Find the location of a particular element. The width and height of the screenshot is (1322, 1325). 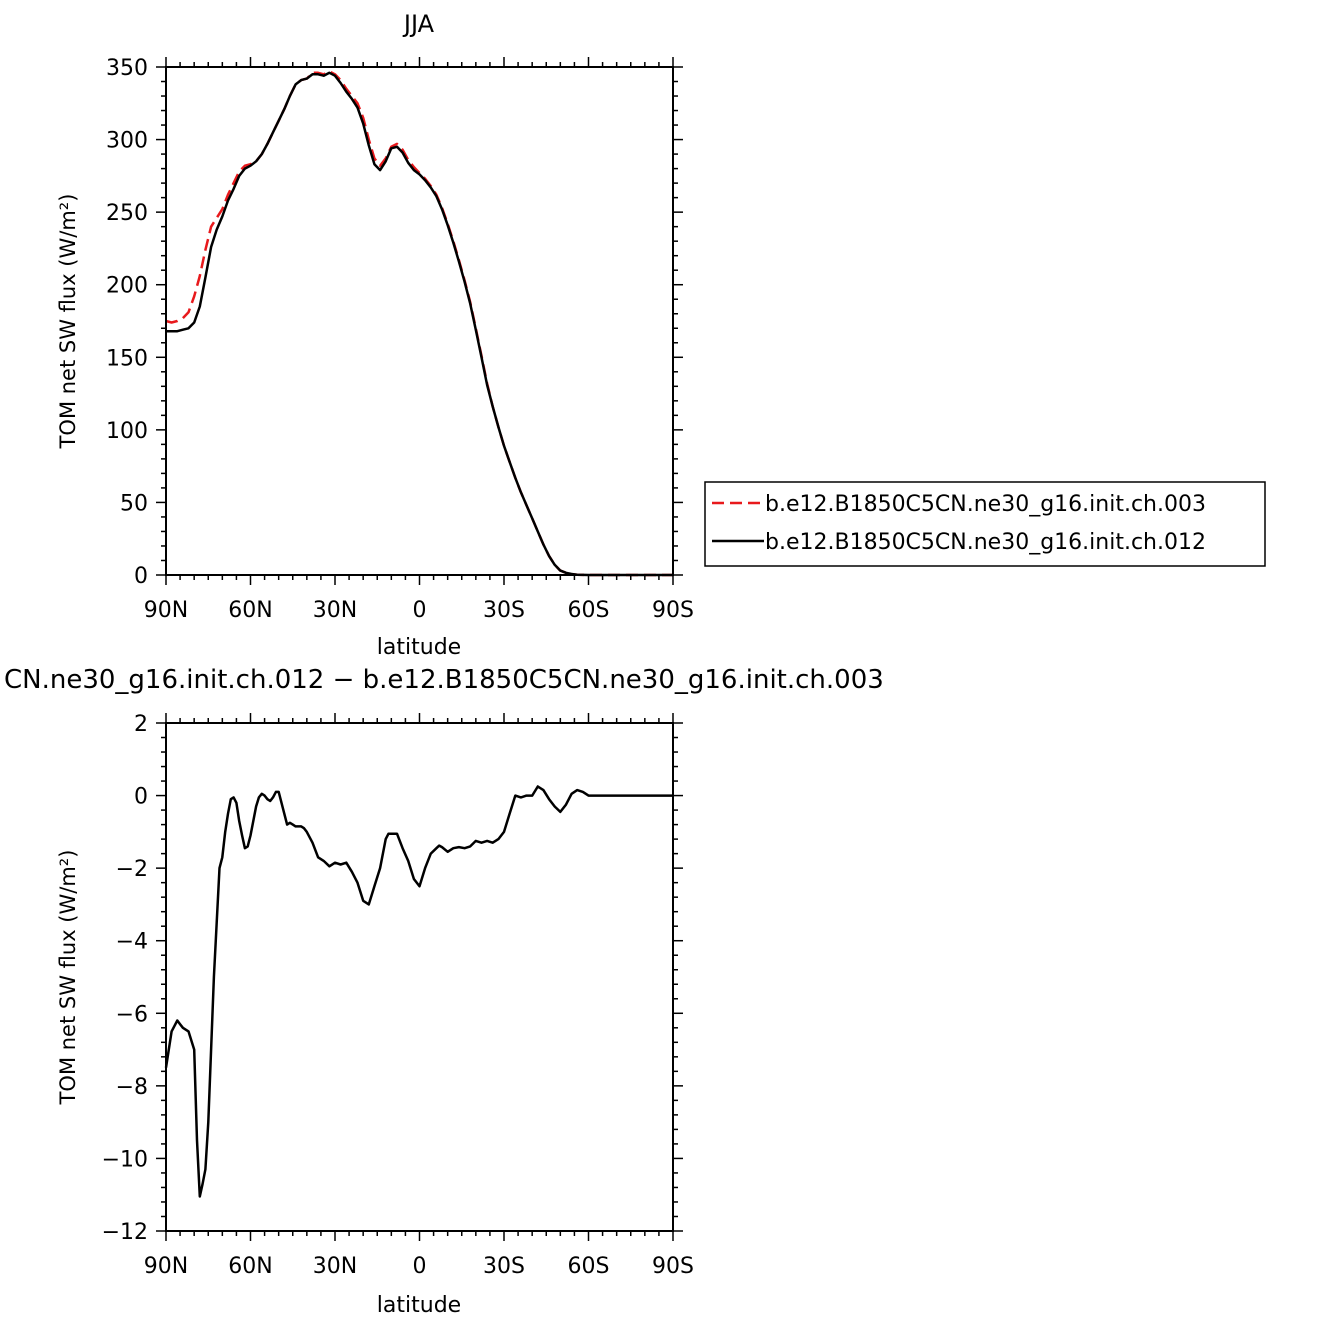

legend-box is located at coordinates (985, 524).